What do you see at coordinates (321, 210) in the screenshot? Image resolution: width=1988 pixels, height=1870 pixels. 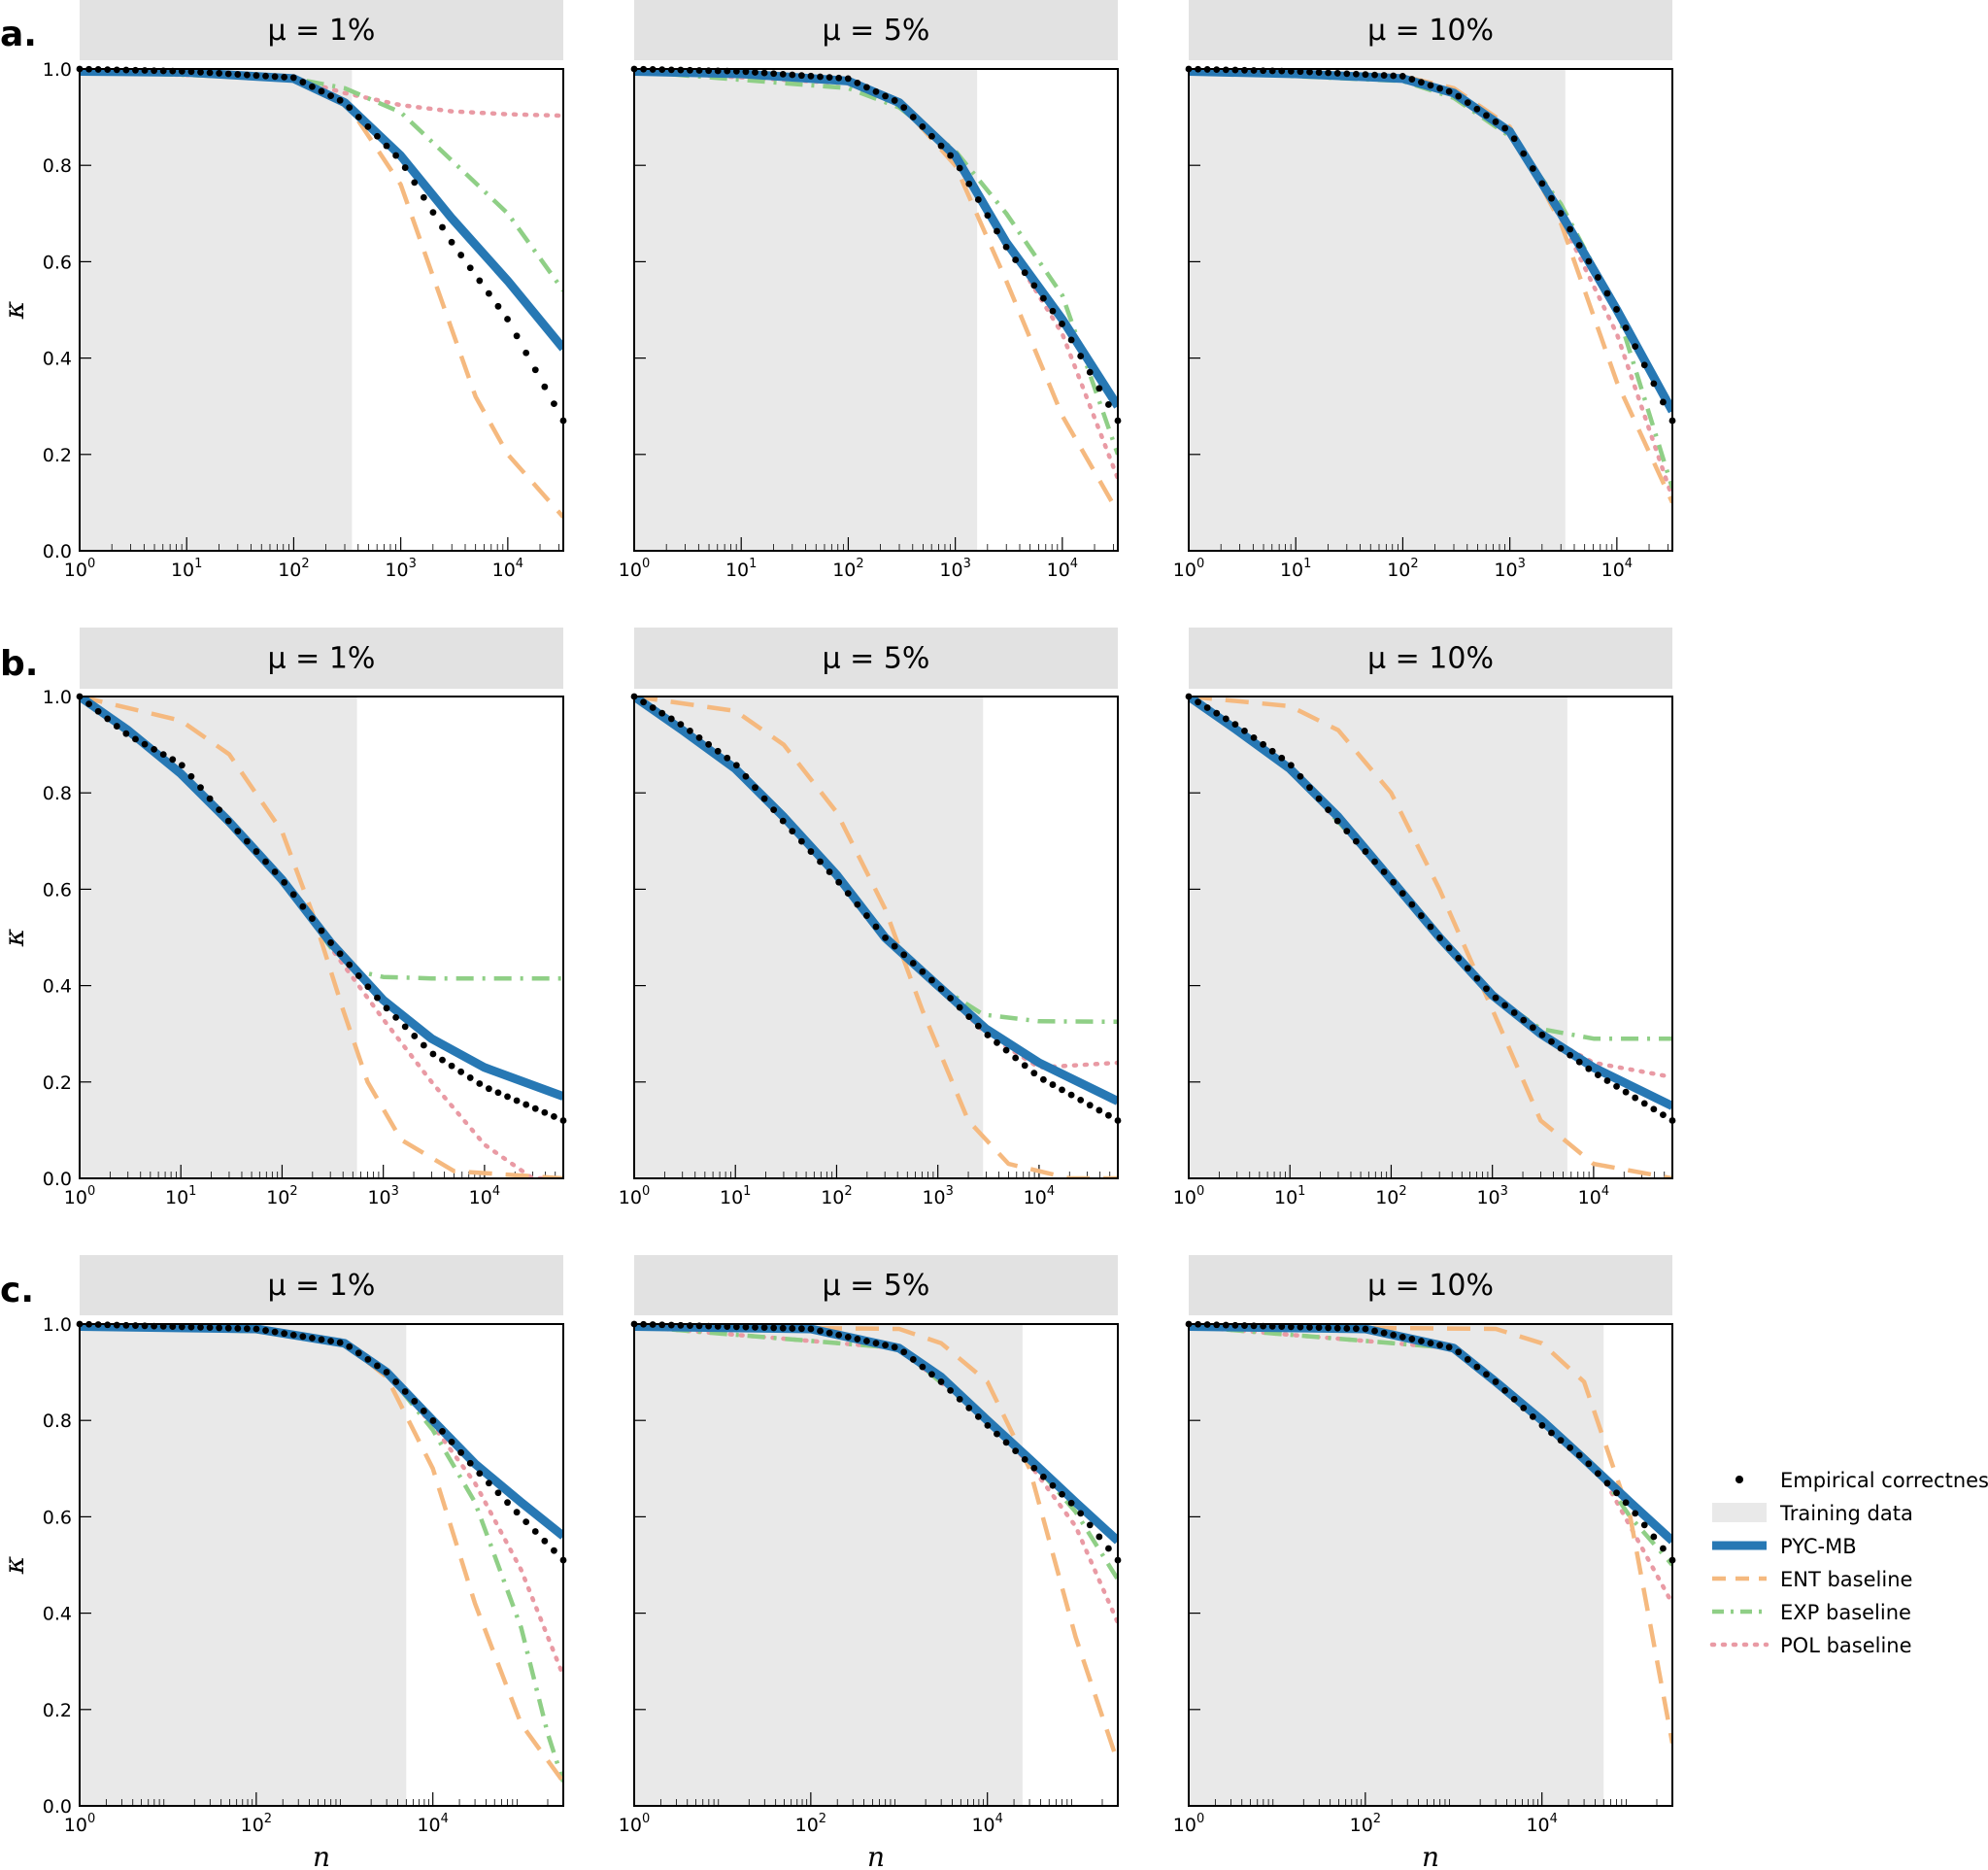 I see `series-pyc-line` at bounding box center [321, 210].